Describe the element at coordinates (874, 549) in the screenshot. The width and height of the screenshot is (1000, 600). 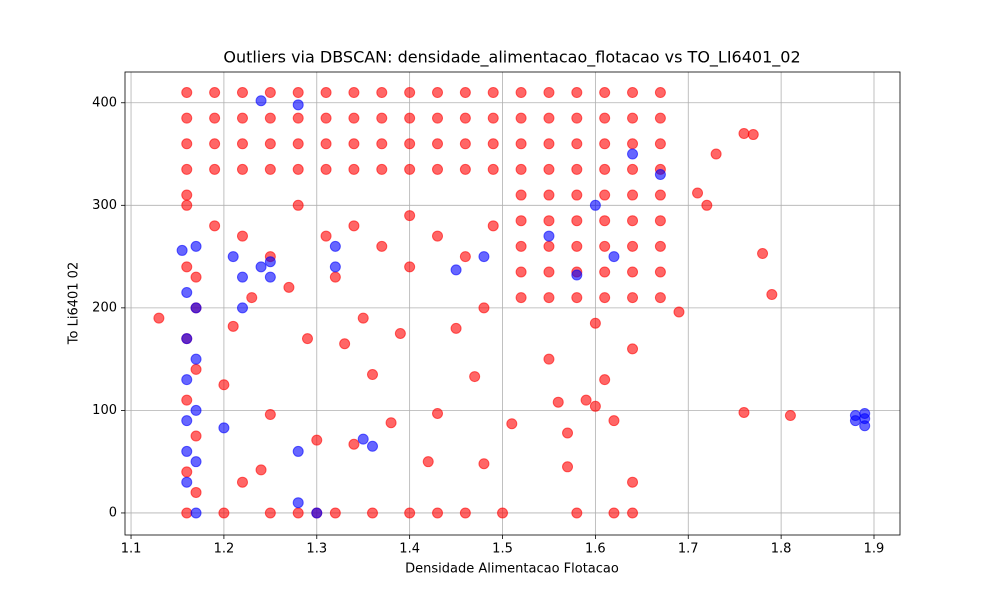
I see `x-tick-label: 1.9` at that location.